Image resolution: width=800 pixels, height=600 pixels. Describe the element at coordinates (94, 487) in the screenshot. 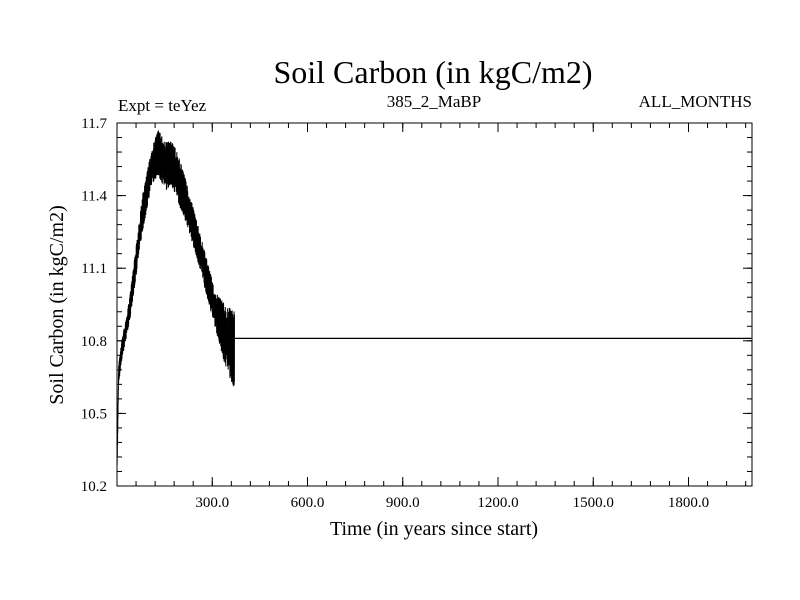

I see `y-tick-label: 10.2` at that location.